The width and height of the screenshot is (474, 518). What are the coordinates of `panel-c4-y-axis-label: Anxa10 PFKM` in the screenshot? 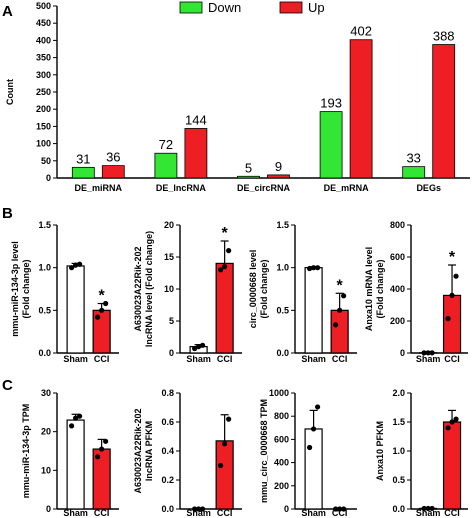 It's located at (380, 451).